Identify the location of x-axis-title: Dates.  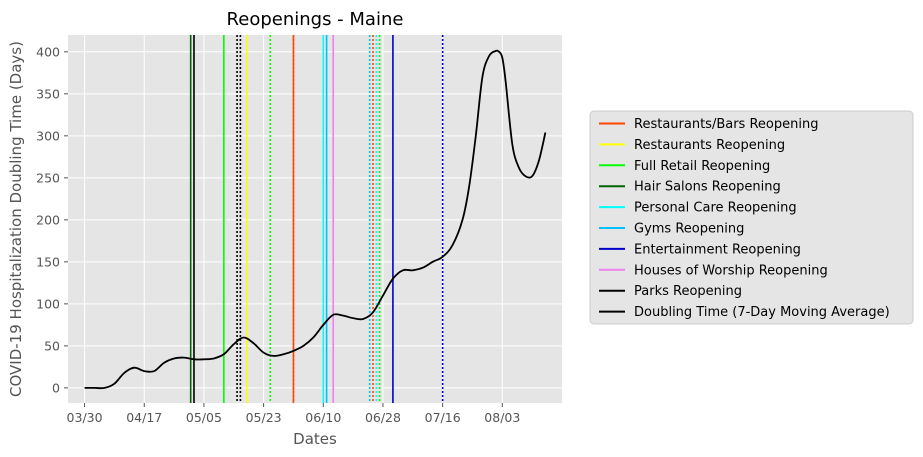
(315, 439).